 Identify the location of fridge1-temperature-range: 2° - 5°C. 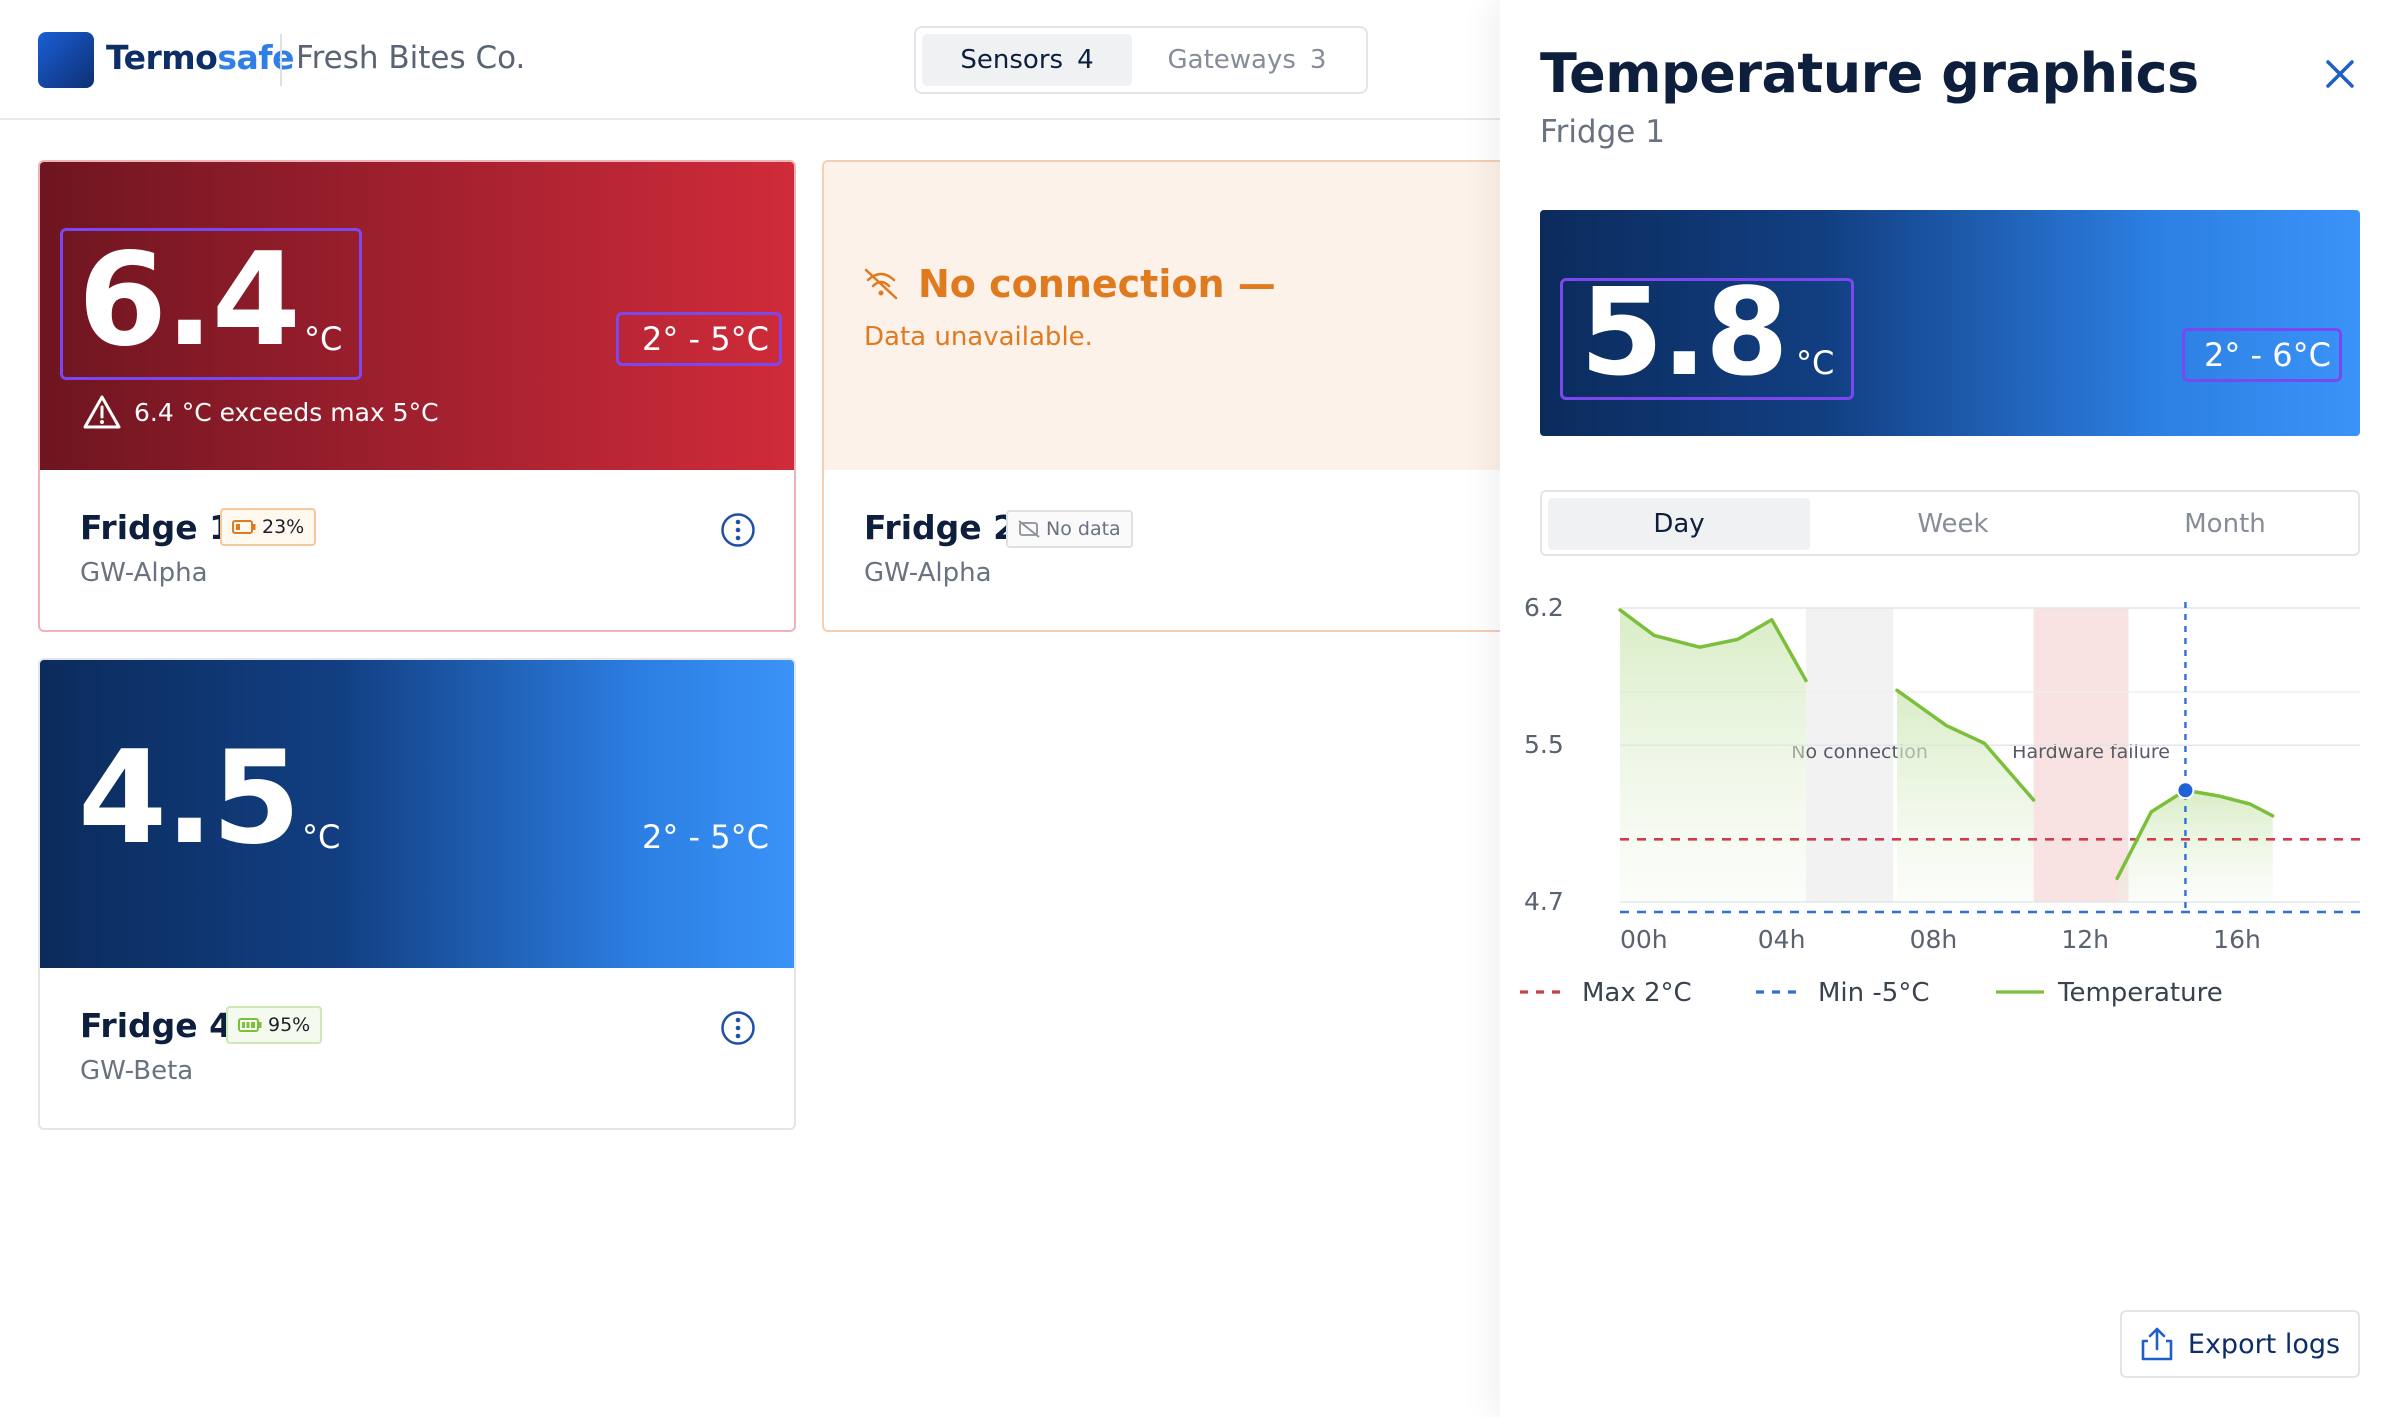
(705, 339).